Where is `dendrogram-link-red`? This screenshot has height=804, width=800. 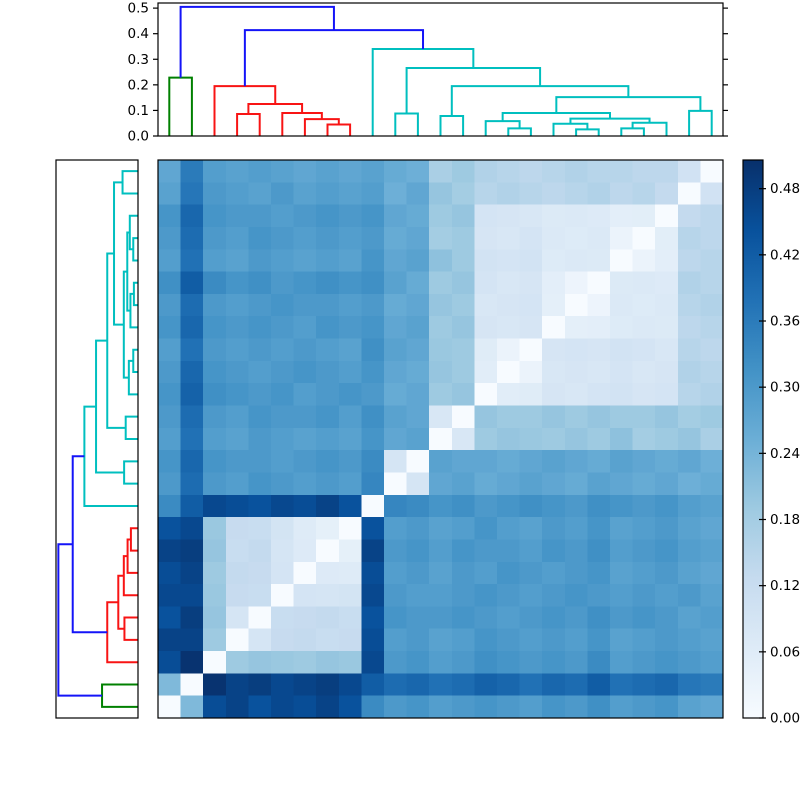
dendrogram-link-red is located at coordinates (122, 632).